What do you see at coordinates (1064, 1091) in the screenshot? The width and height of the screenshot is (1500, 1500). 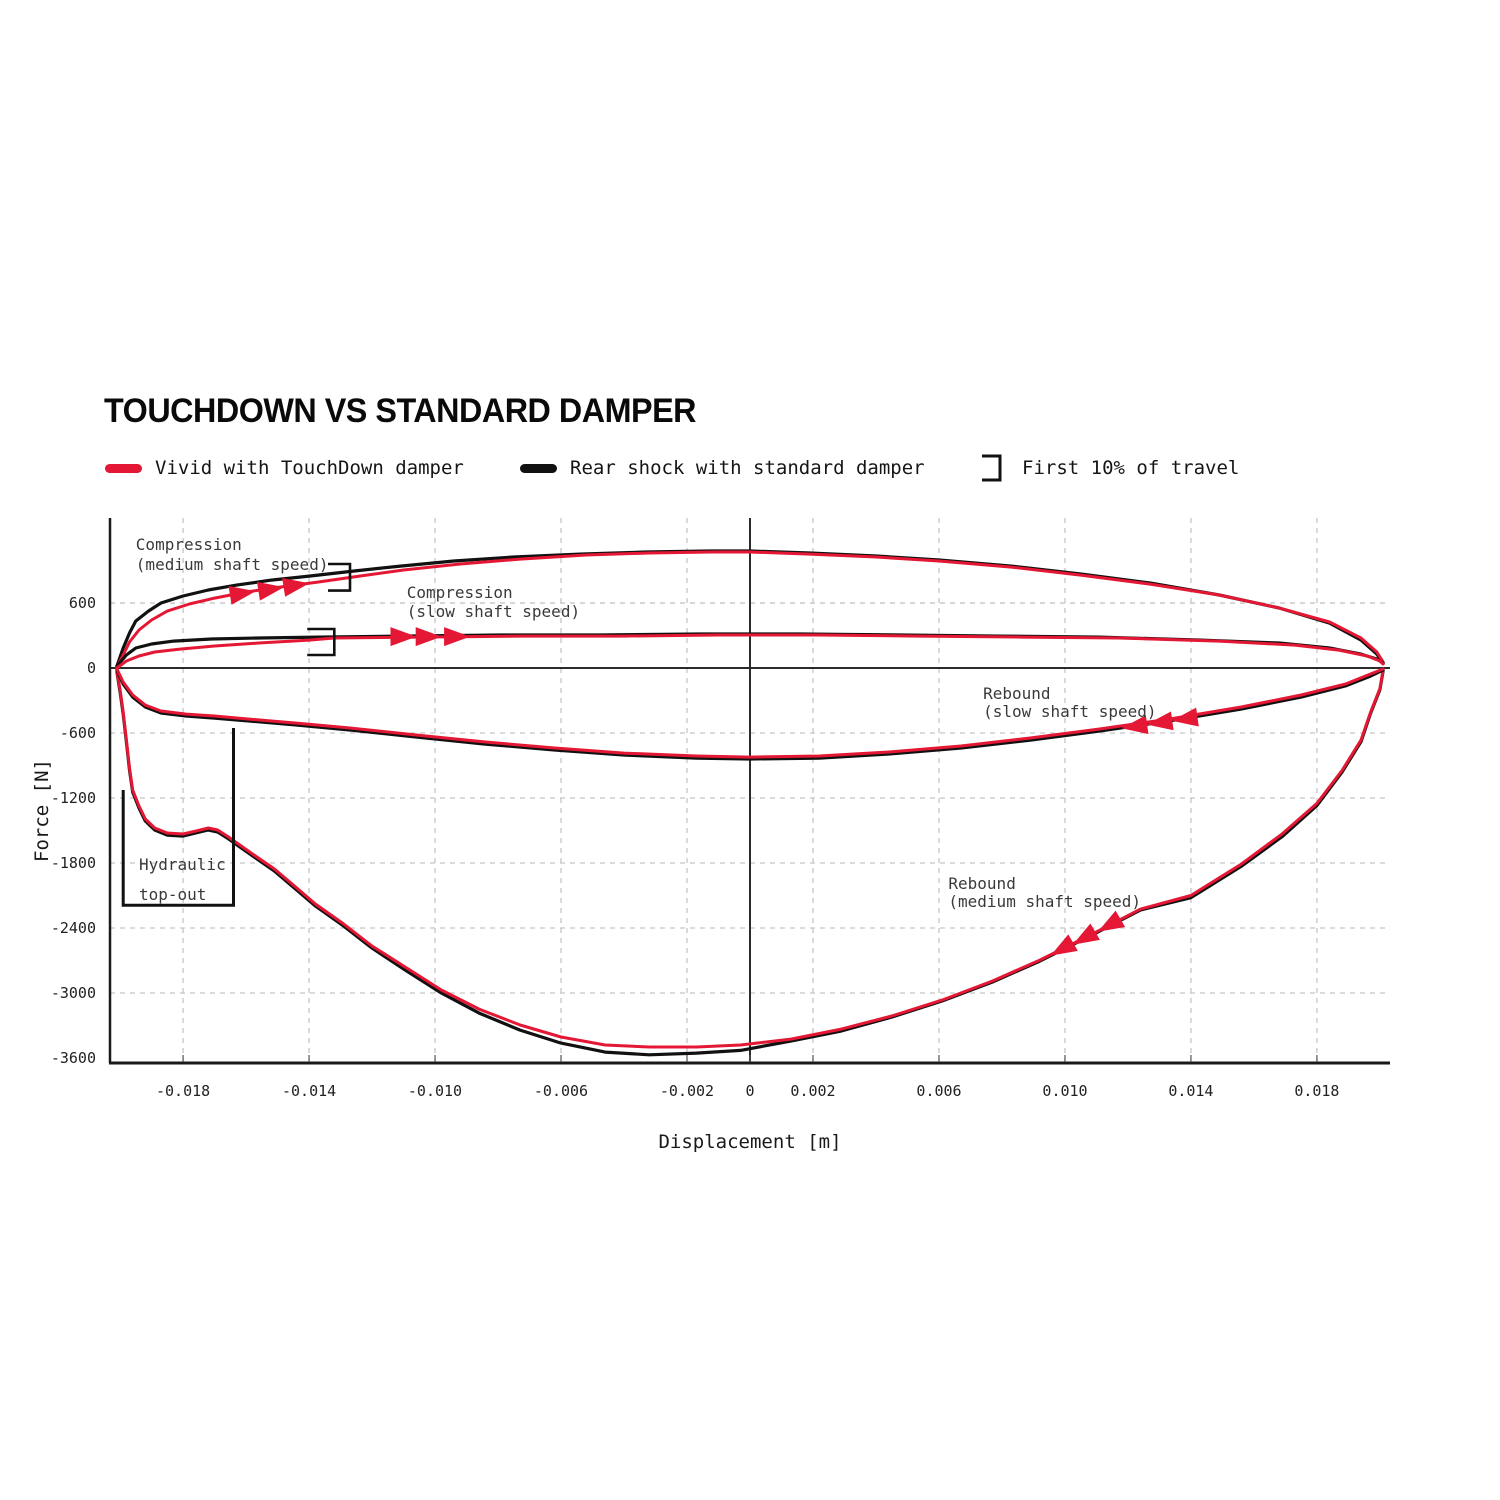 I see `x-tick-label: 0.010` at bounding box center [1064, 1091].